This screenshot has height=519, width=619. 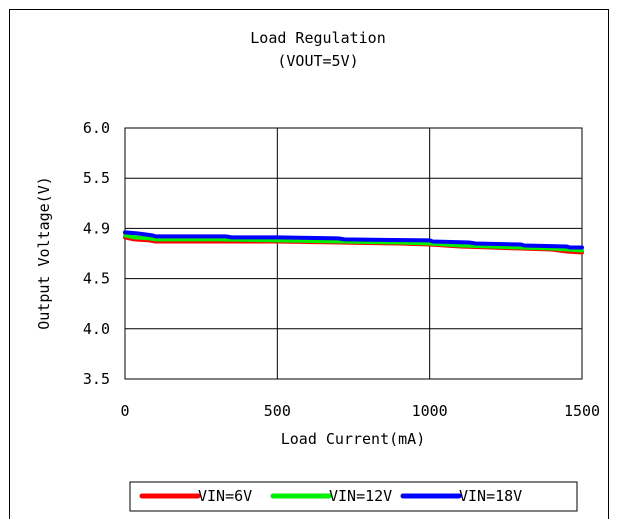 I want to click on x-tick-label: 1500, so click(x=582, y=411).